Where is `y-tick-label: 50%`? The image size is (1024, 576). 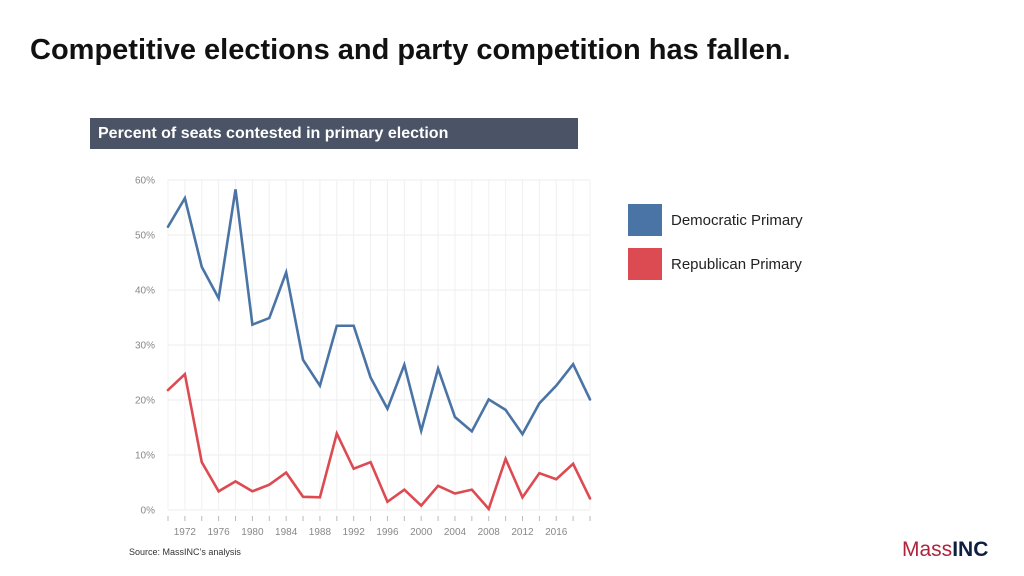 y-tick-label: 50% is located at coordinates (145, 236).